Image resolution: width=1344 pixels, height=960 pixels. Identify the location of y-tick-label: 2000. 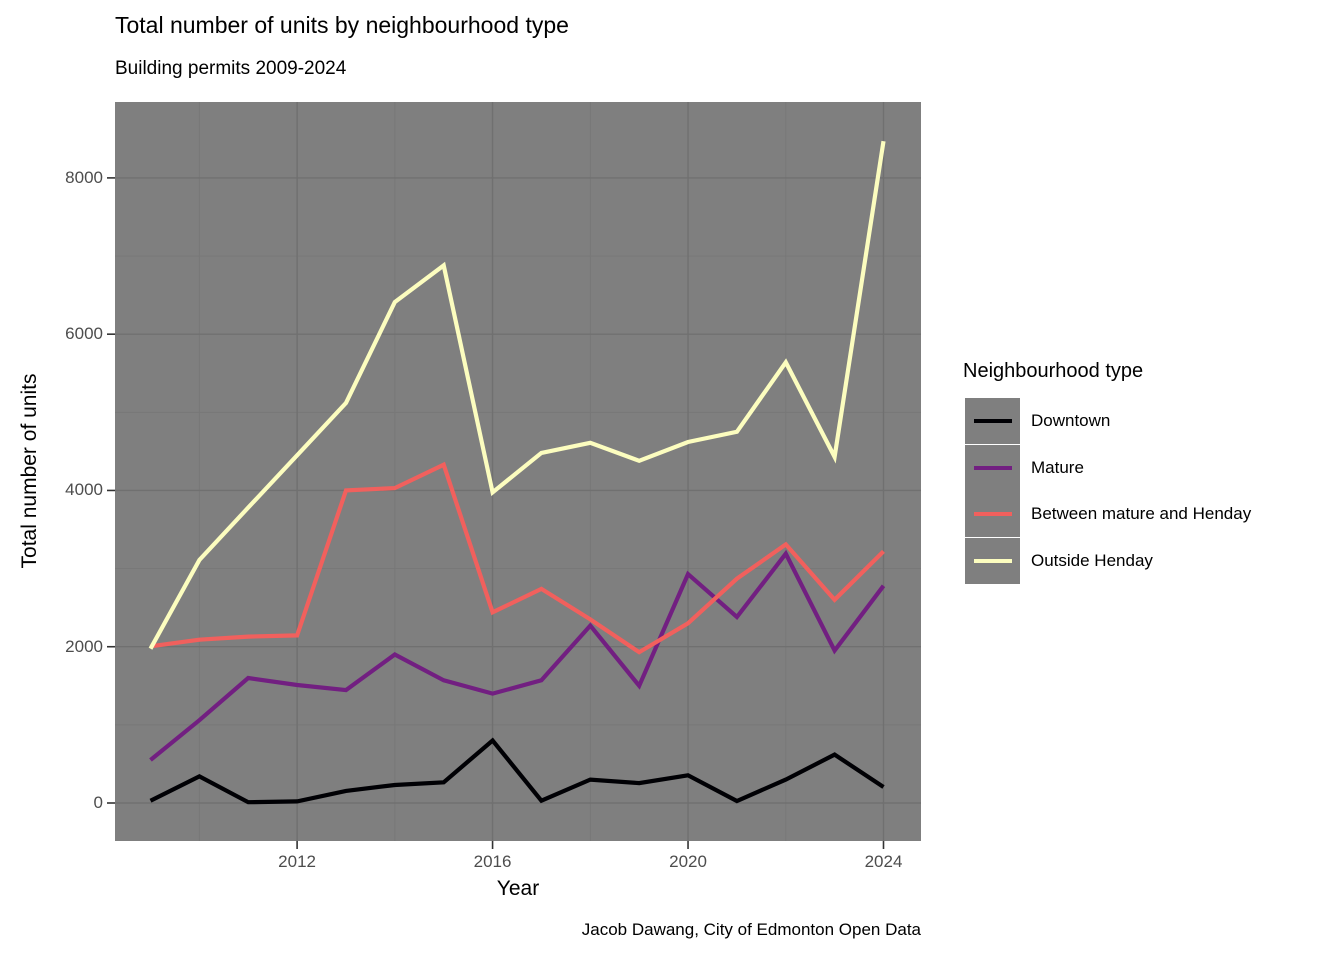
(84, 646).